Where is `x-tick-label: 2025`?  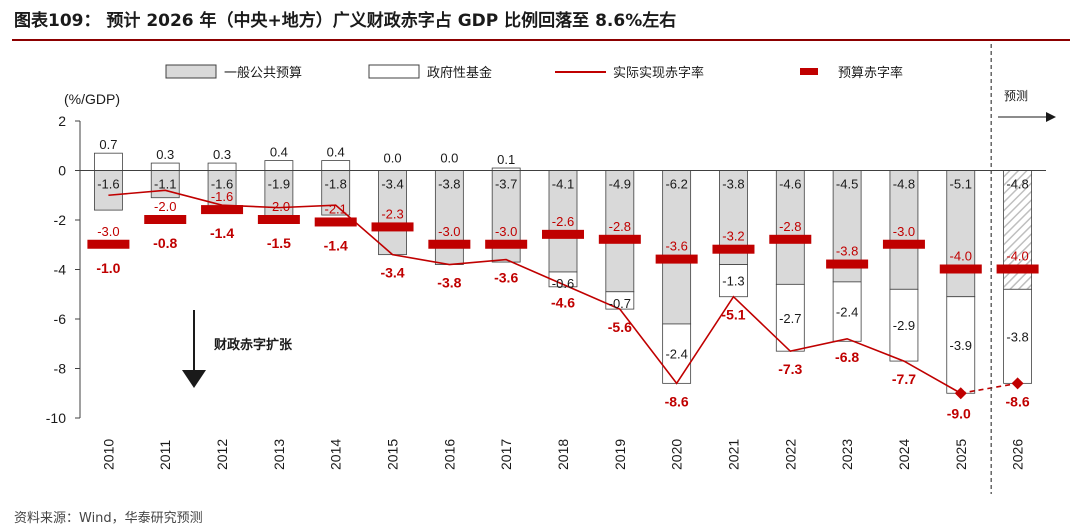
x-tick-label: 2025 is located at coordinates (961, 454).